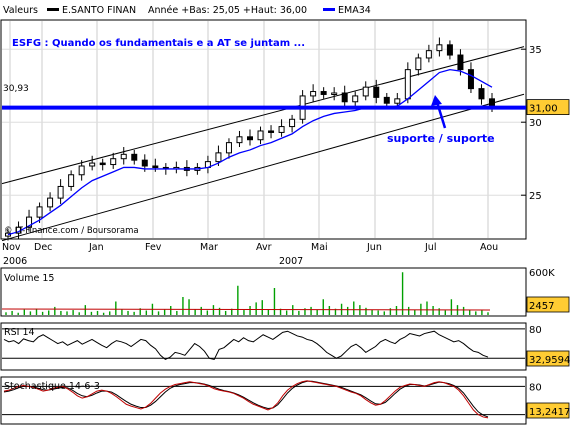 The height and width of the screenshot is (430, 570). I want to click on rsi-line, so click(263, 344).